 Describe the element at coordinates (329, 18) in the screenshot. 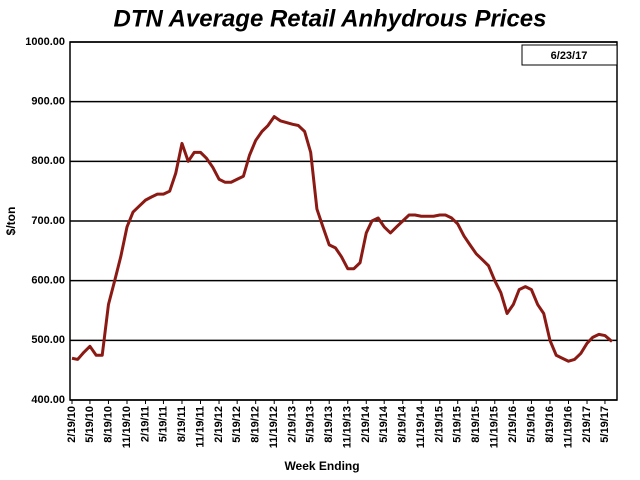

I see `chart-title: DTN Average Retail Anhydrous Prices` at that location.